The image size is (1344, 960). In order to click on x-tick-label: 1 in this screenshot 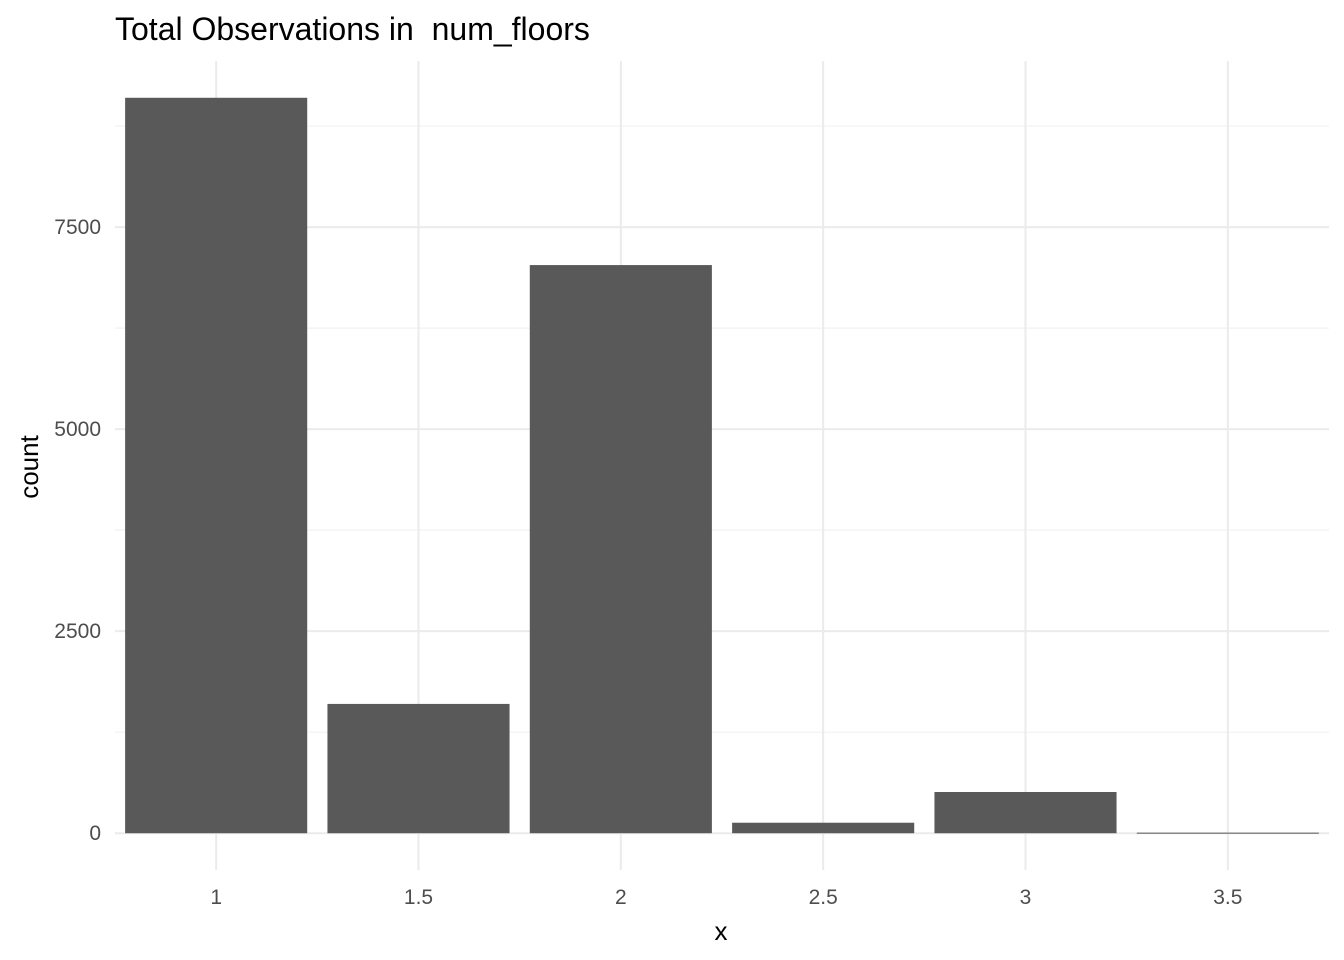, I will do `click(216, 897)`.